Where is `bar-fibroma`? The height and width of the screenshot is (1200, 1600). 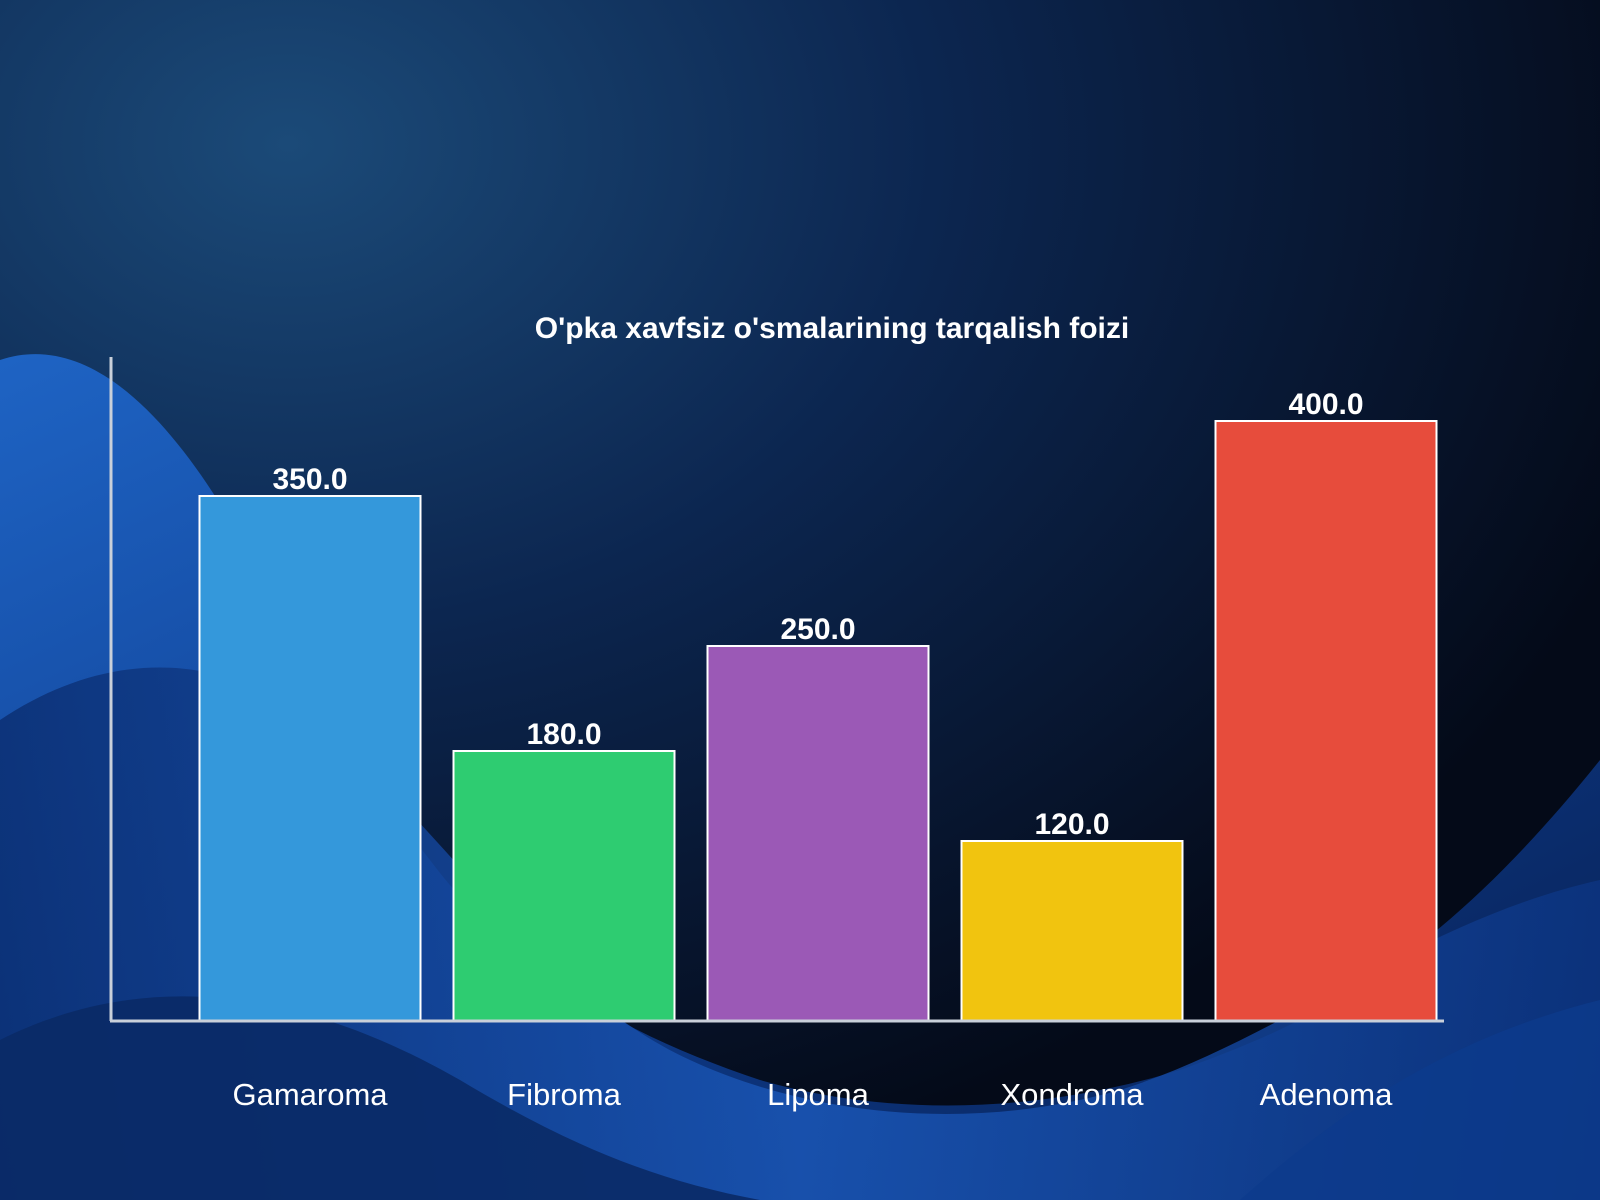 bar-fibroma is located at coordinates (564, 886).